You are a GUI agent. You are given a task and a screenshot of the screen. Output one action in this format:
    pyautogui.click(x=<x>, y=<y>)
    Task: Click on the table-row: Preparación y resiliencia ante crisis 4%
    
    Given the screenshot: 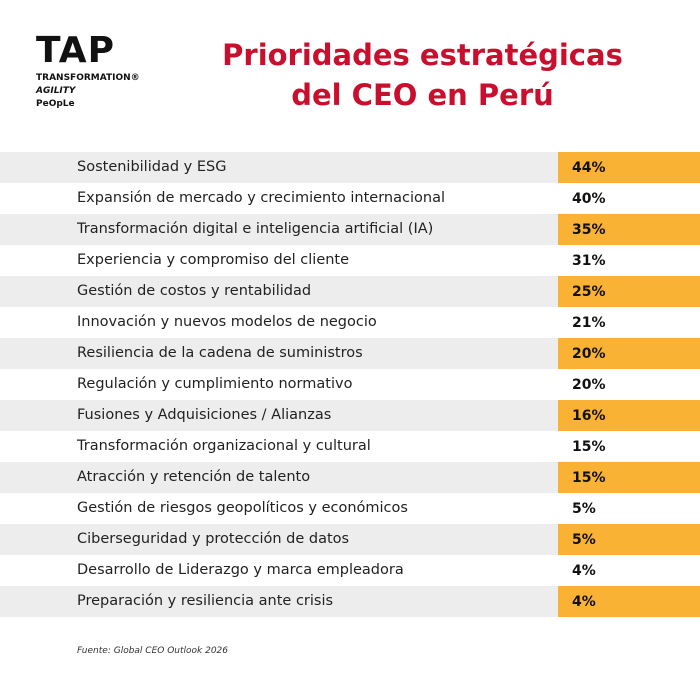 What is the action you would take?
    pyautogui.click(x=350, y=601)
    